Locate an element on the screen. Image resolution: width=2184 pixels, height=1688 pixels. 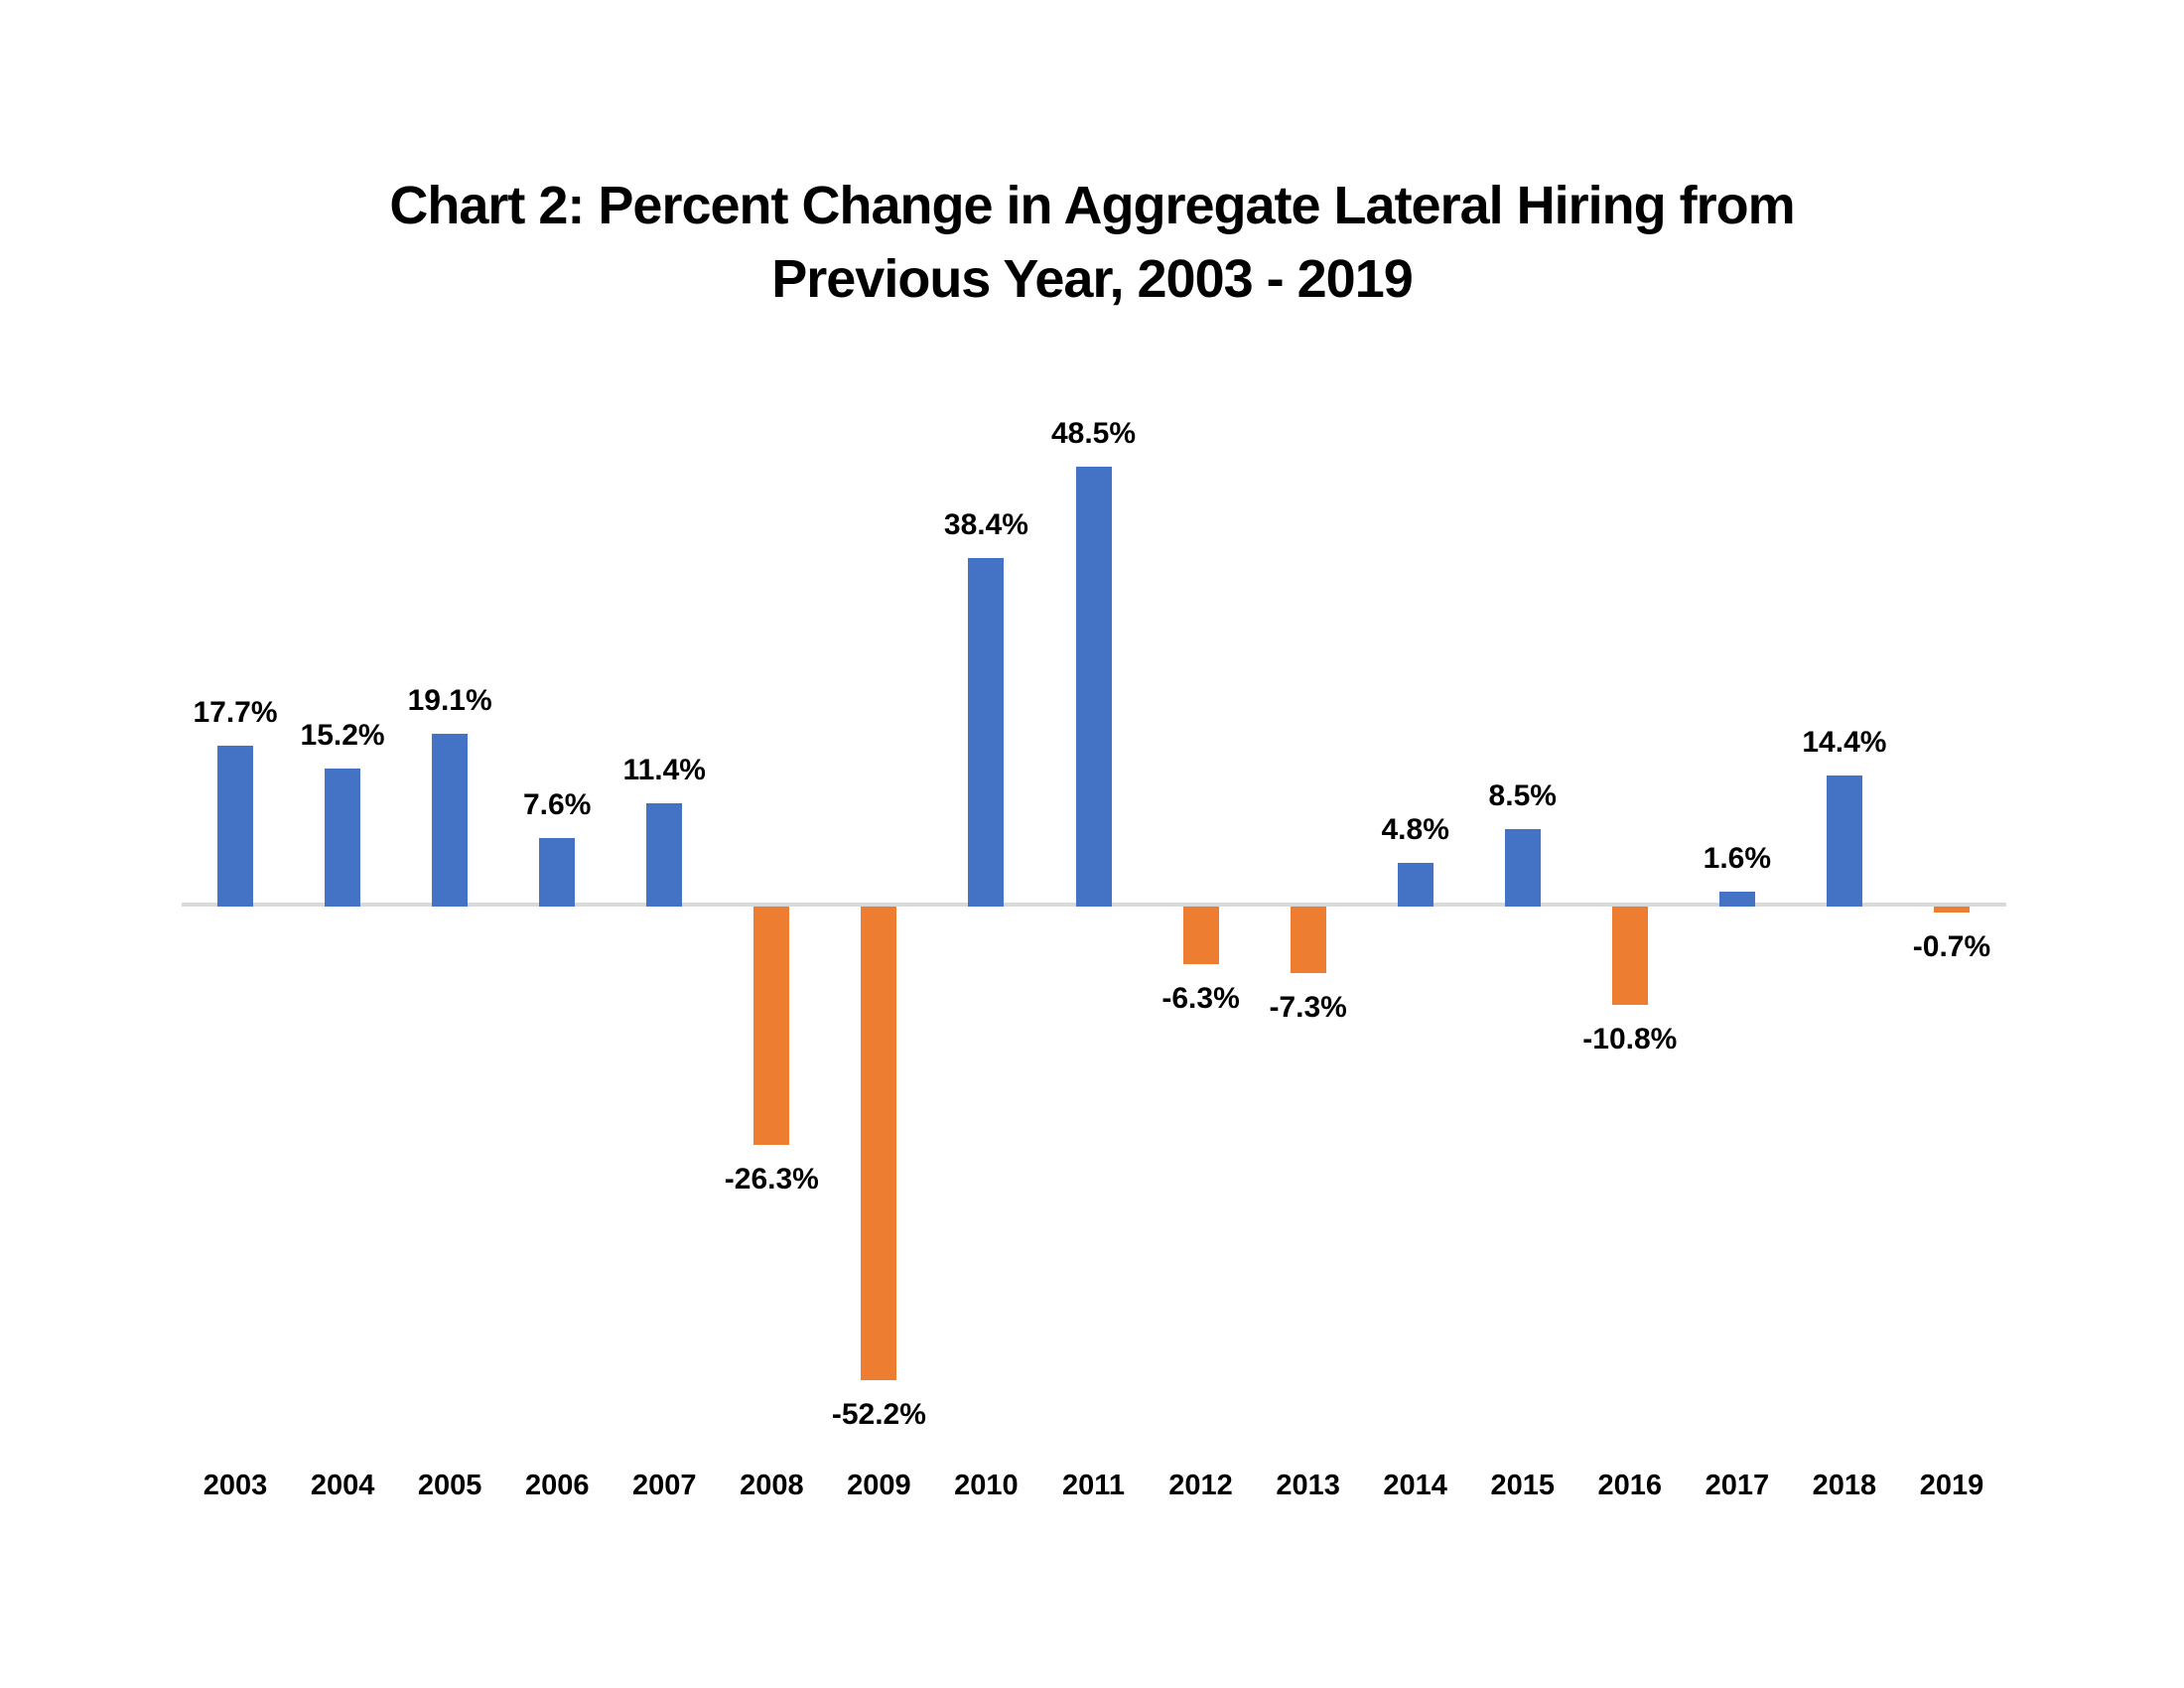
bar-2007 is located at coordinates (664, 855).